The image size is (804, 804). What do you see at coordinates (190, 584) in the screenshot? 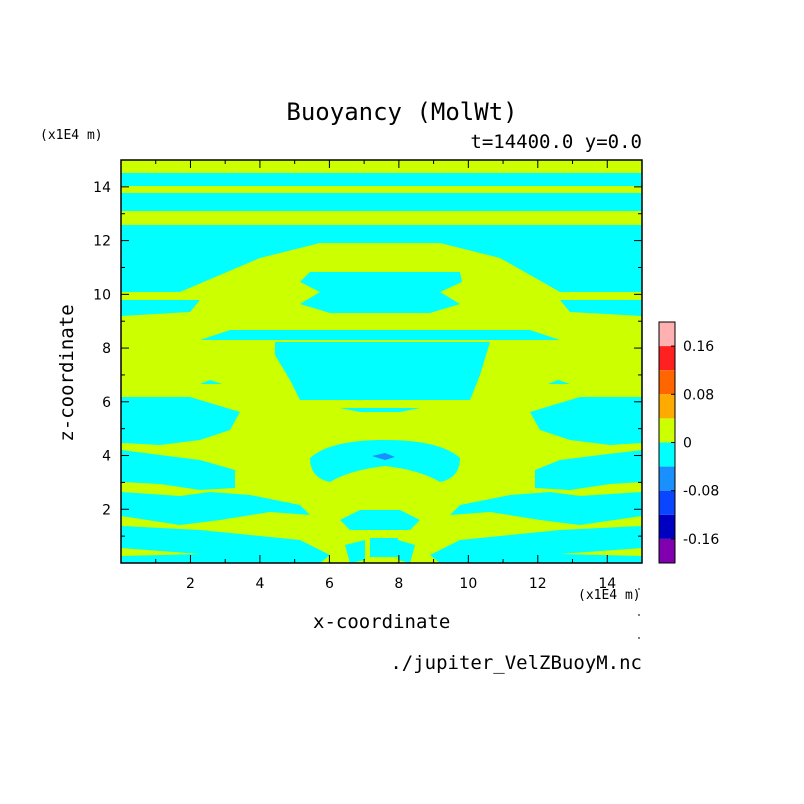
I see `x-tick-label: 2` at bounding box center [190, 584].